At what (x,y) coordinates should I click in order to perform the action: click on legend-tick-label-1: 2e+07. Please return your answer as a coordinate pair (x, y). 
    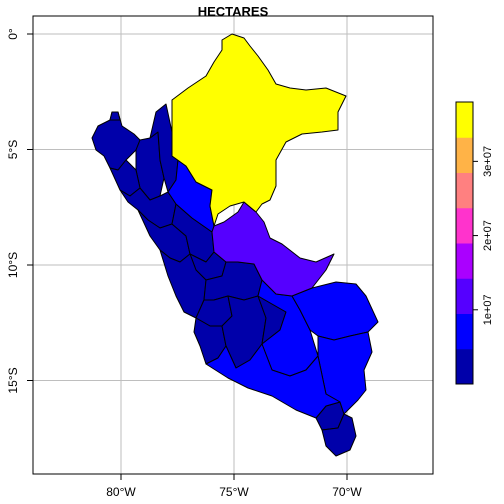
    Looking at the image, I should click on (488, 235).